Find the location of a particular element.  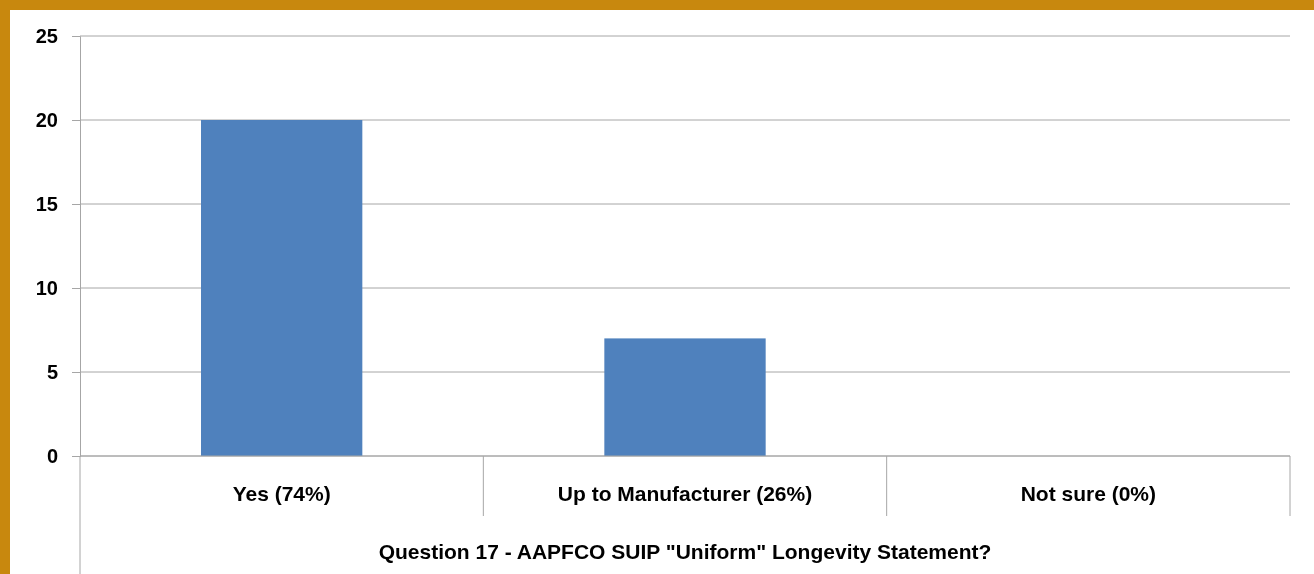

x-tick-label: Up to Manufacturer (26%) is located at coordinates (685, 493).